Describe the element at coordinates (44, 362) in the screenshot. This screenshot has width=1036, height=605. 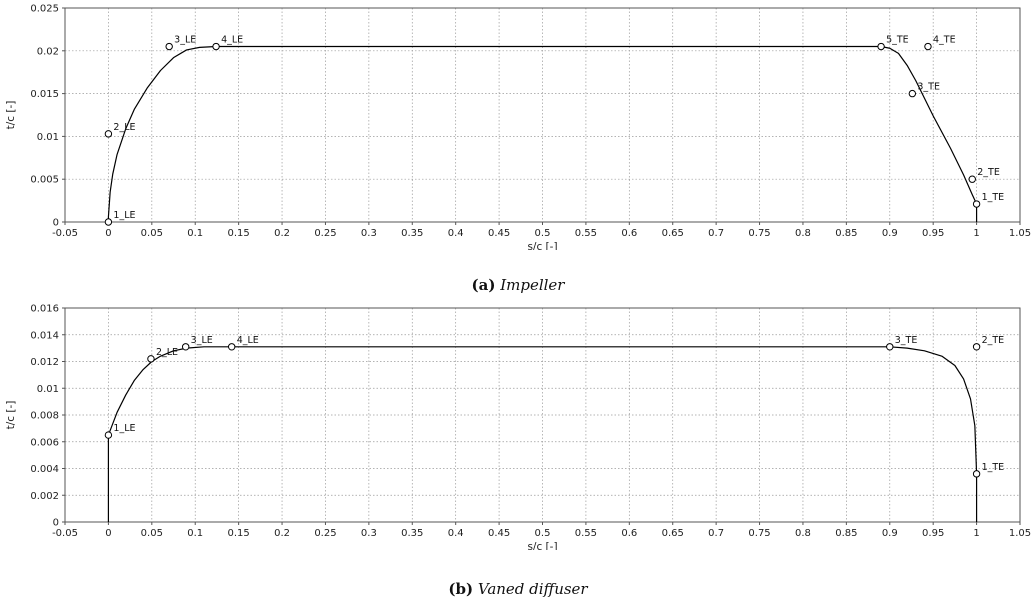
I see `y-tick-label: 0.012` at that location.